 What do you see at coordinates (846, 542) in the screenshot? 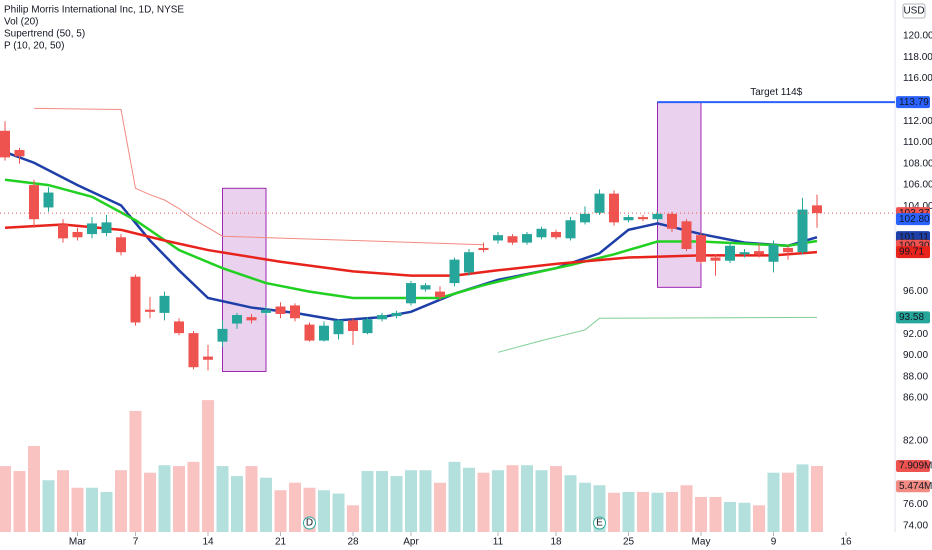
I see `x-tick-label: 16` at bounding box center [846, 542].